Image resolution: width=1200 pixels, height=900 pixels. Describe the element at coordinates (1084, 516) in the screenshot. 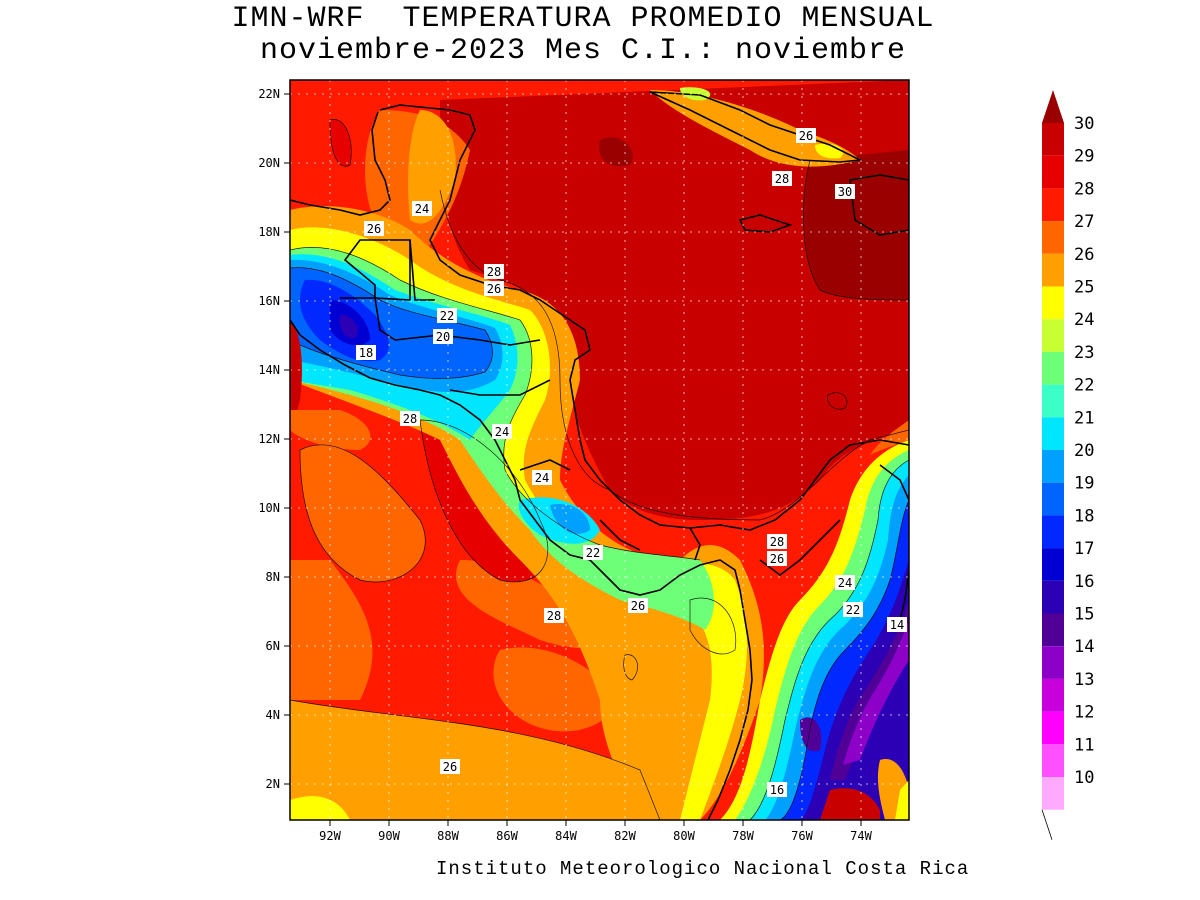

I see `colorbar-label: 18` at that location.